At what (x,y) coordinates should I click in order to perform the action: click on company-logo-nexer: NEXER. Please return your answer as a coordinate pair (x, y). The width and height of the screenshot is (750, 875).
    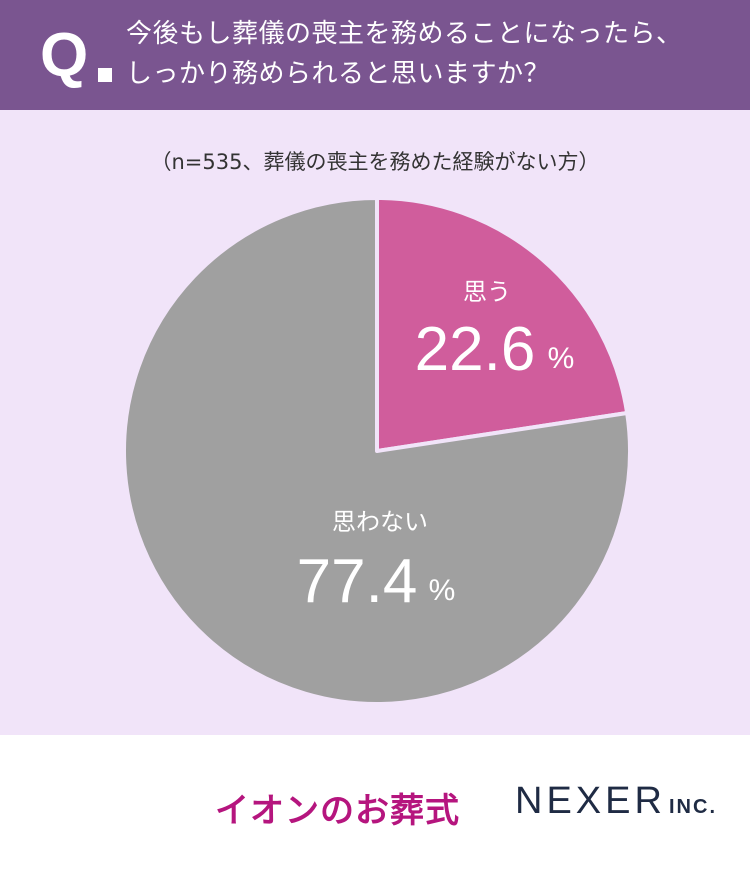
    Looking at the image, I should click on (590, 801).